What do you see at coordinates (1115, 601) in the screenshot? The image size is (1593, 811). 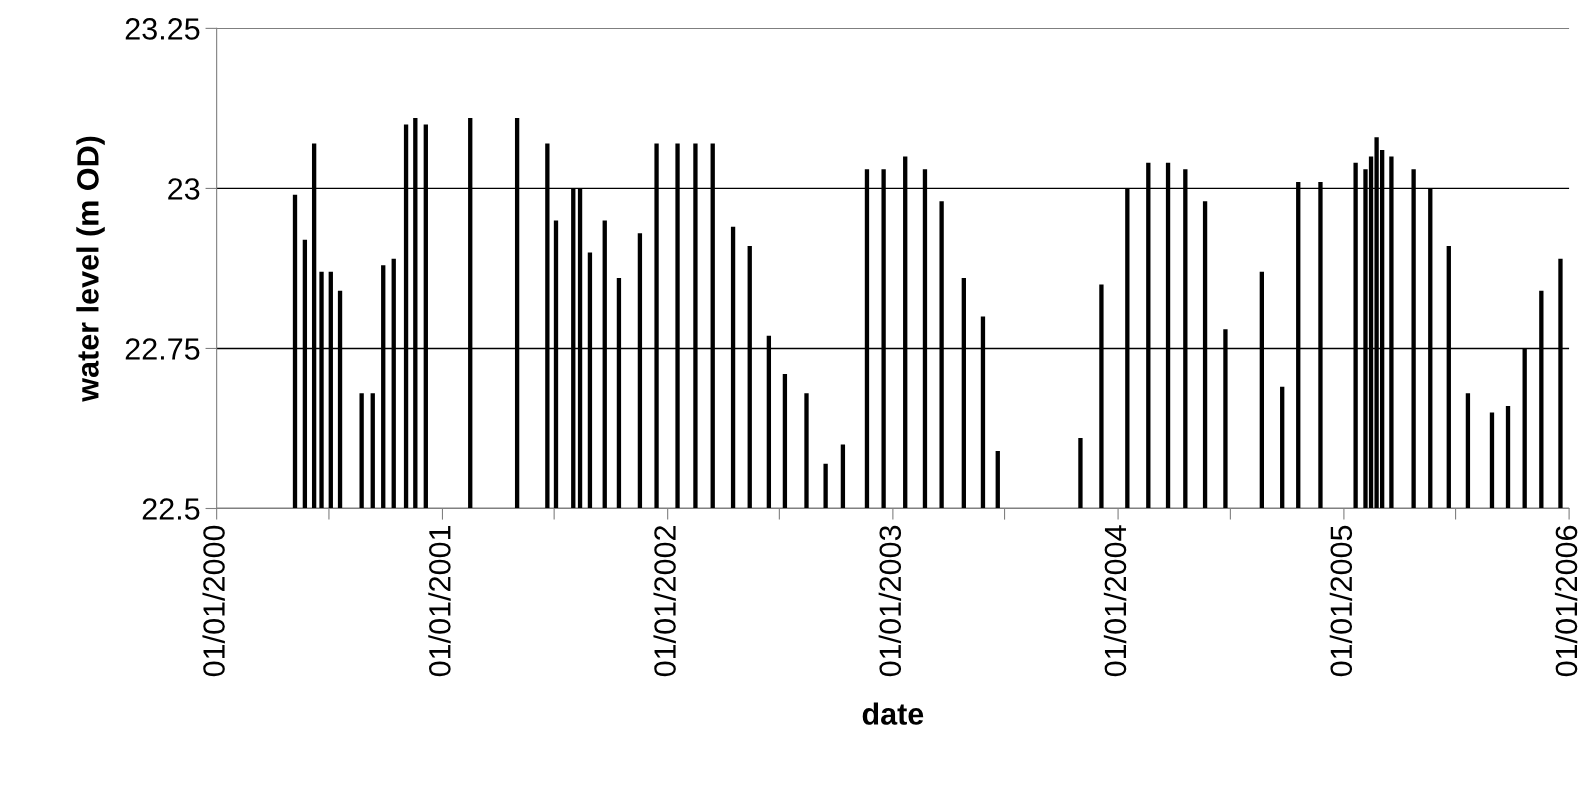 I see `x-tick-label: 01/01/2004` at bounding box center [1115, 601].